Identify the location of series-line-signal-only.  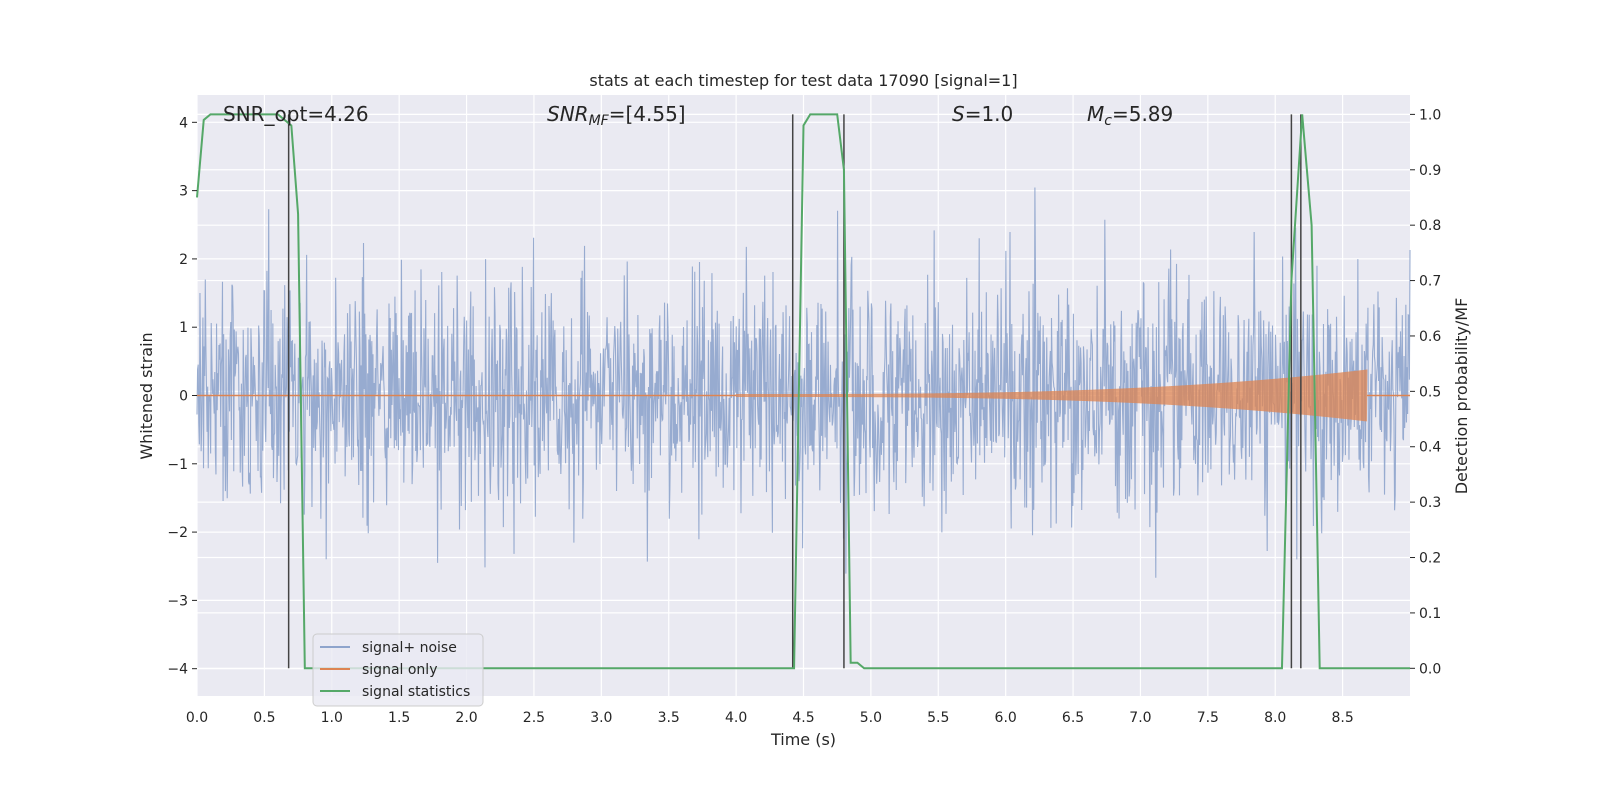
(1051, 395).